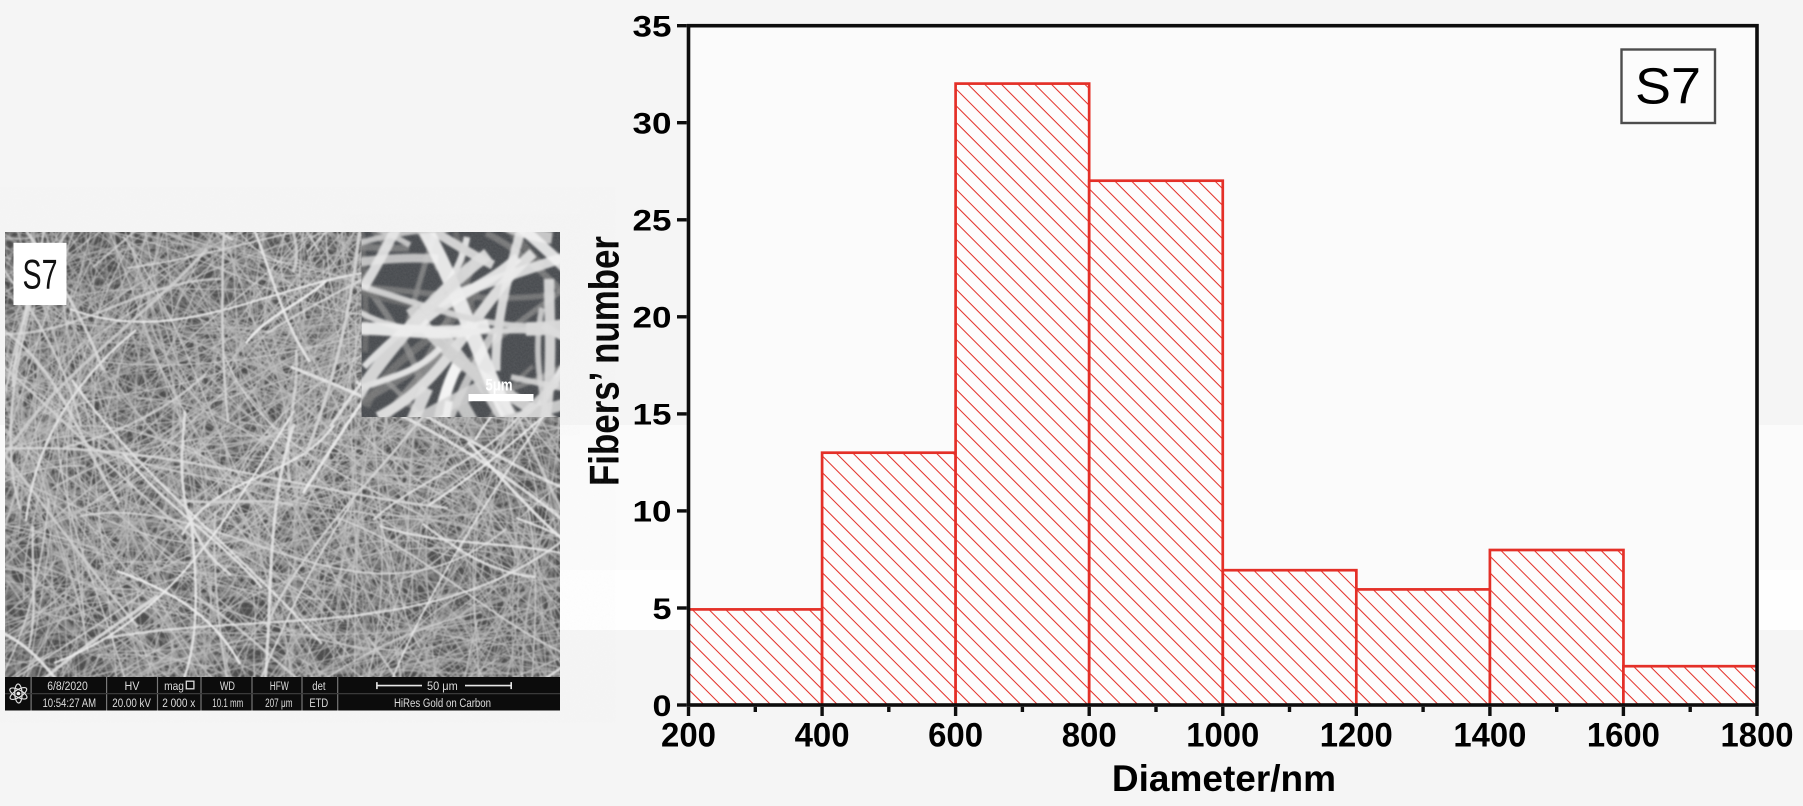 This screenshot has width=1803, height=806. What do you see at coordinates (652, 415) in the screenshot?
I see `svg-text: 15` at bounding box center [652, 415].